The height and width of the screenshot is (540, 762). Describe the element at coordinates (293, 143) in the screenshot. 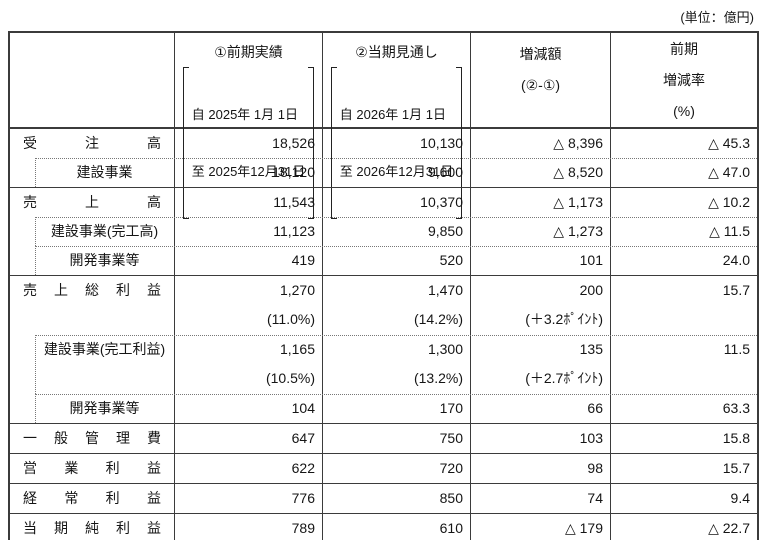

I see `prev-value: 18,526` at that location.